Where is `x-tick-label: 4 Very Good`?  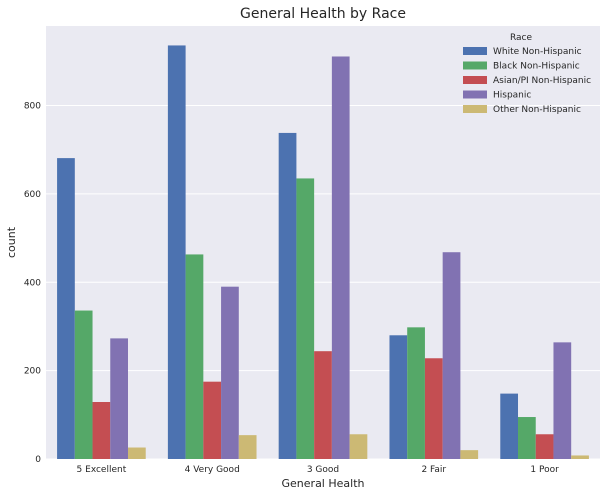
x-tick-label: 4 Very Good is located at coordinates (212, 470).